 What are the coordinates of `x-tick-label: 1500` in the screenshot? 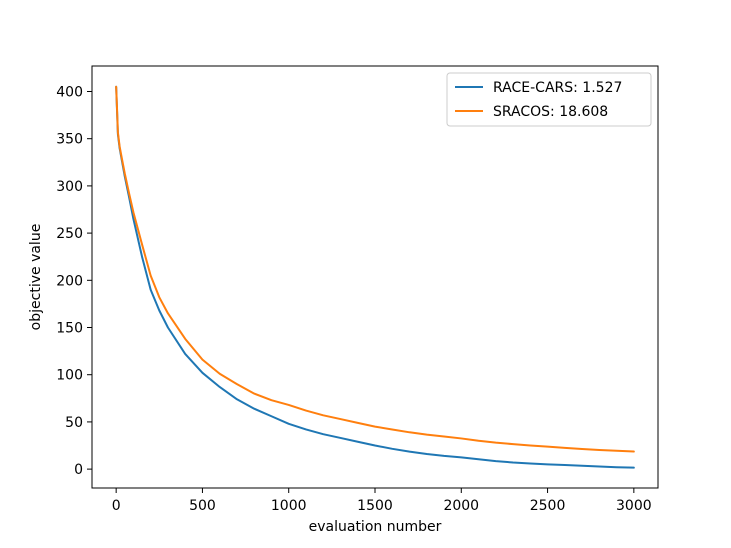 It's located at (375, 506).